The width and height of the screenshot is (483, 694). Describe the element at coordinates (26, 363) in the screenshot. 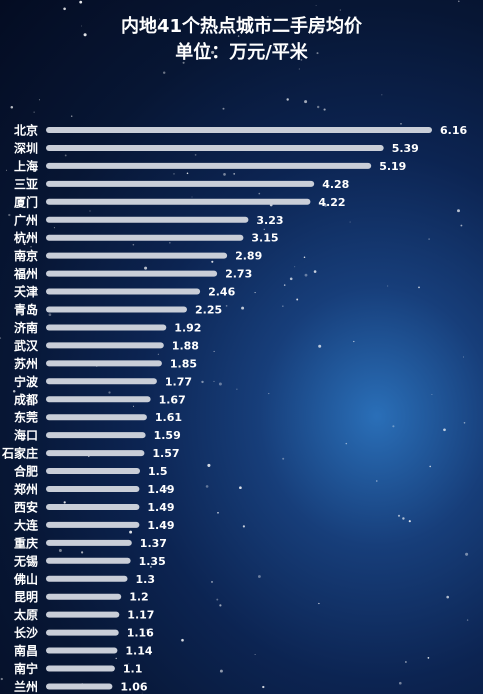

I see `category-label: 苏州` at that location.